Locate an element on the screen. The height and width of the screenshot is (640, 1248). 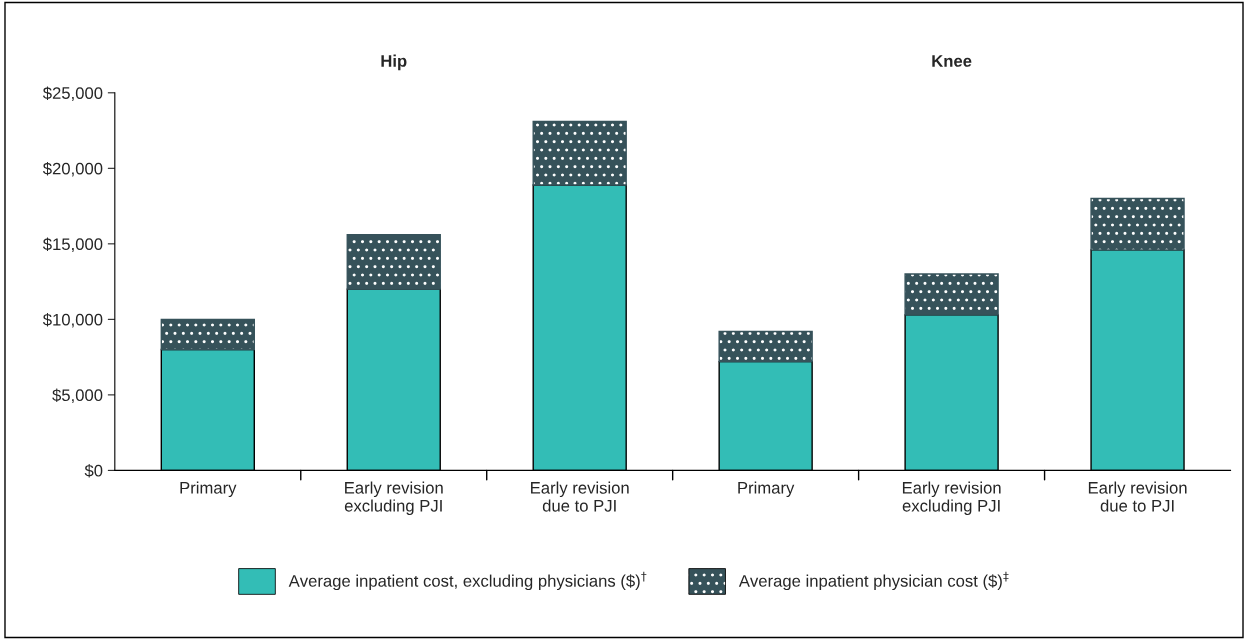
y-tick-label: $10,000 is located at coordinates (72, 320).